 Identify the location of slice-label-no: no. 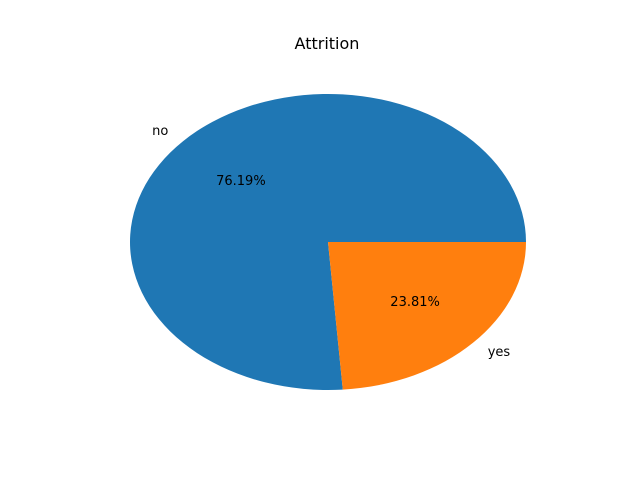
(160, 131).